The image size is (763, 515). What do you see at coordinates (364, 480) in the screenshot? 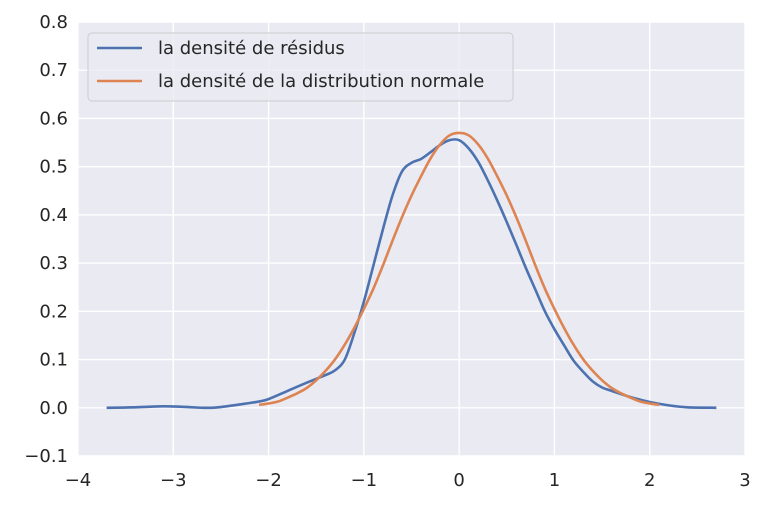
I see `x-tick-label: −1` at bounding box center [364, 480].